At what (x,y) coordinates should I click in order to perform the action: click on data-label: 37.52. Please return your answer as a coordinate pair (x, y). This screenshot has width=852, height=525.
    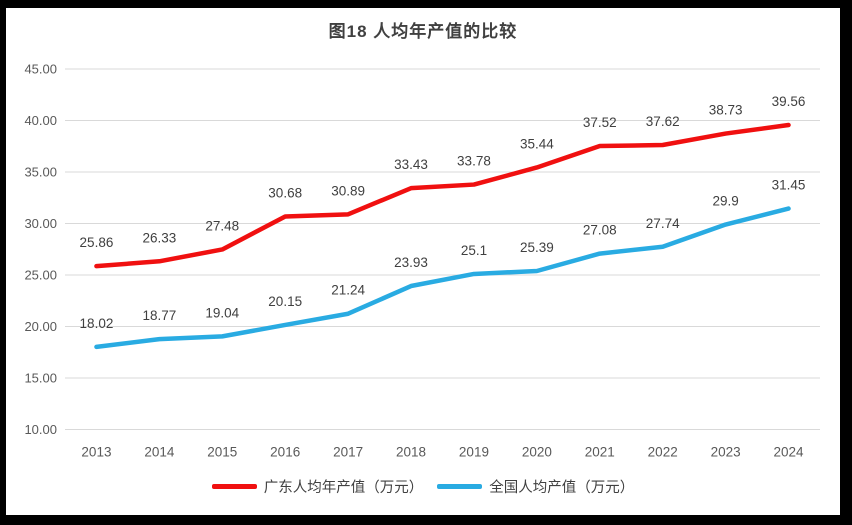
    Looking at the image, I should click on (600, 122).